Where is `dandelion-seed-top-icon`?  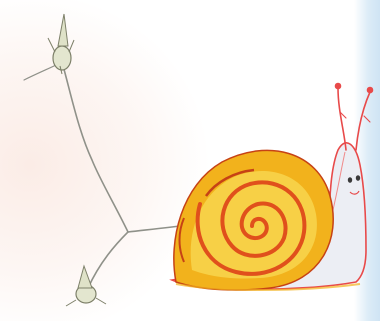
dandelion-seed-top-icon is located at coordinates (61, 44).